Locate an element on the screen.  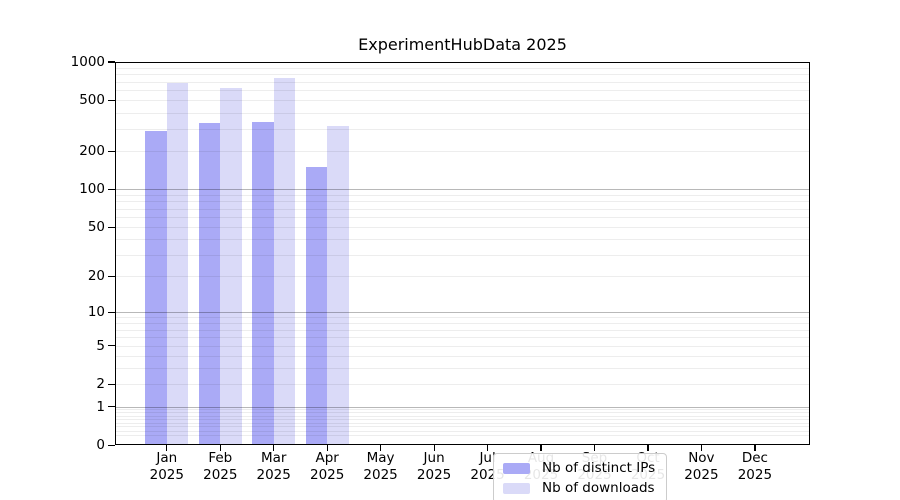
legend: Nb of distinct IPs Nb of downloads is located at coordinates (580, 476).